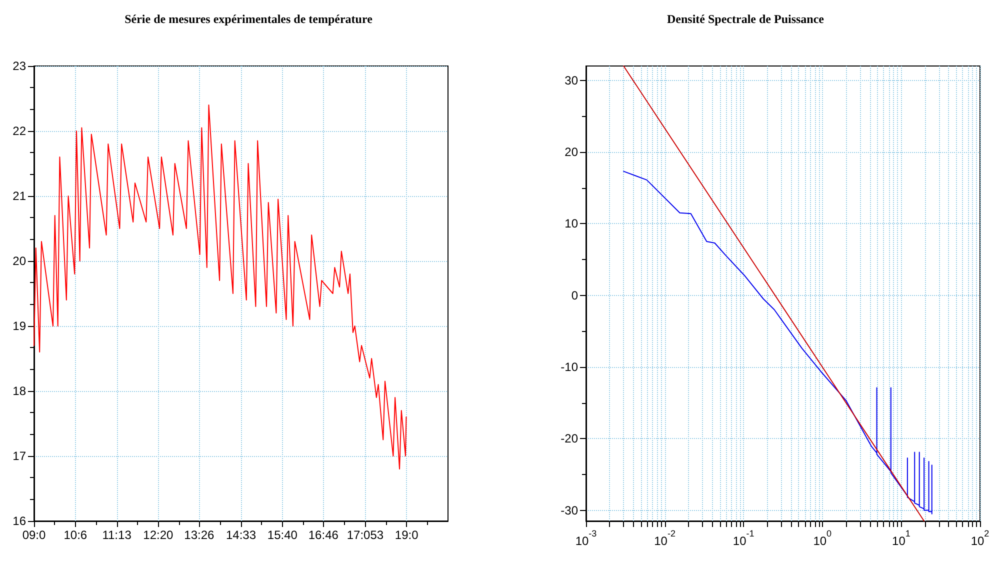 This screenshot has width=994, height=563. Describe the element at coordinates (323, 535) in the screenshot. I see `x-tick-label: 16:46` at that location.